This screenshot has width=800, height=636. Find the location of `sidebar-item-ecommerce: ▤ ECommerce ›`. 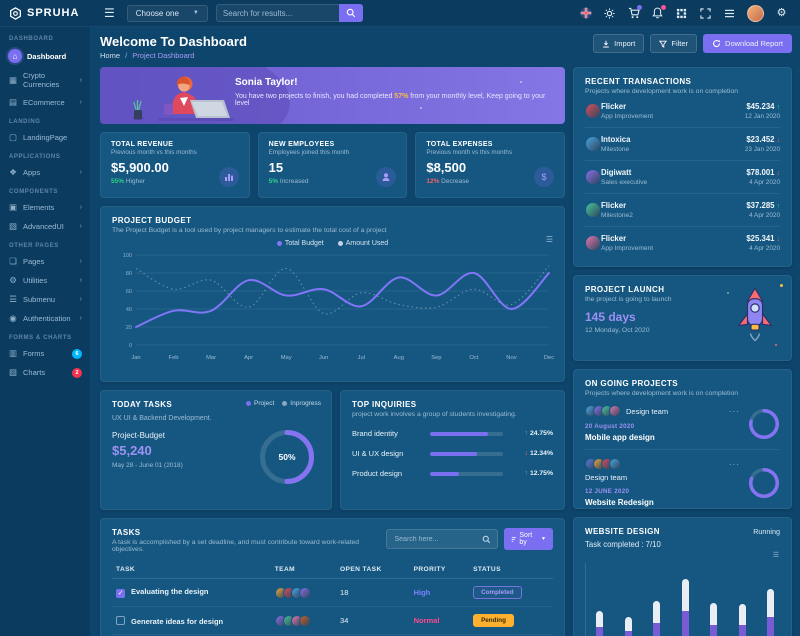

sidebar-item-ecommerce: ▤ ECommerce › is located at coordinates (45, 102).